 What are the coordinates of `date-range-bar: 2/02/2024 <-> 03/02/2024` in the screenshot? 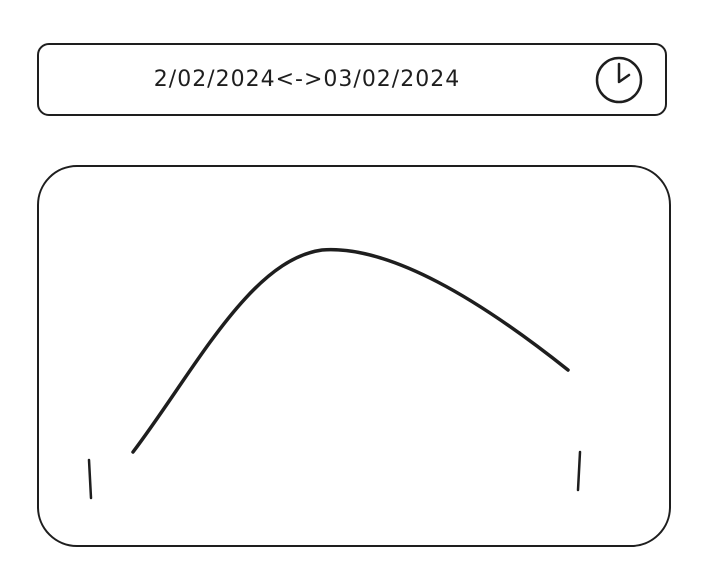 It's located at (352, 79).